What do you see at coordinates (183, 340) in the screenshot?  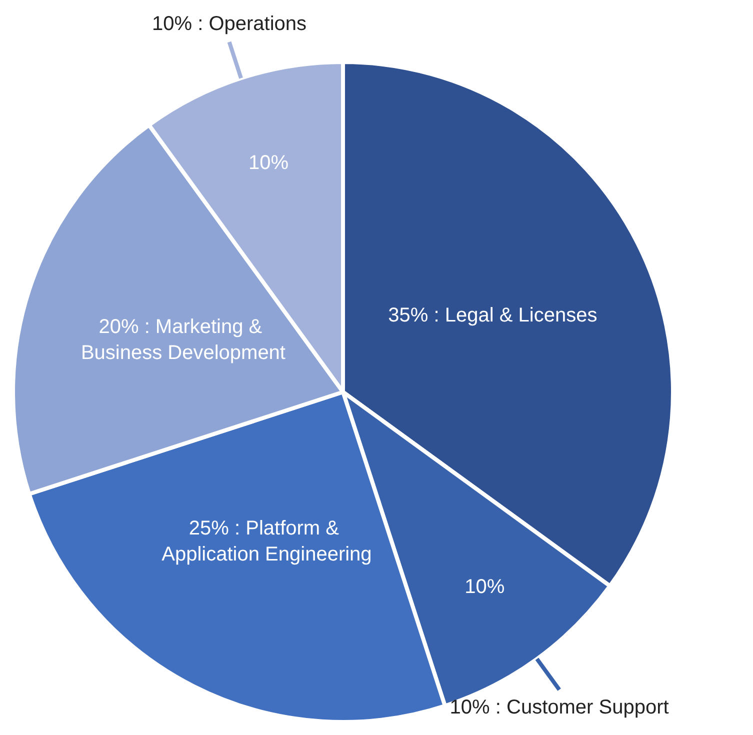 I see `slice-label: 20% : Marketing & Business Development` at bounding box center [183, 340].